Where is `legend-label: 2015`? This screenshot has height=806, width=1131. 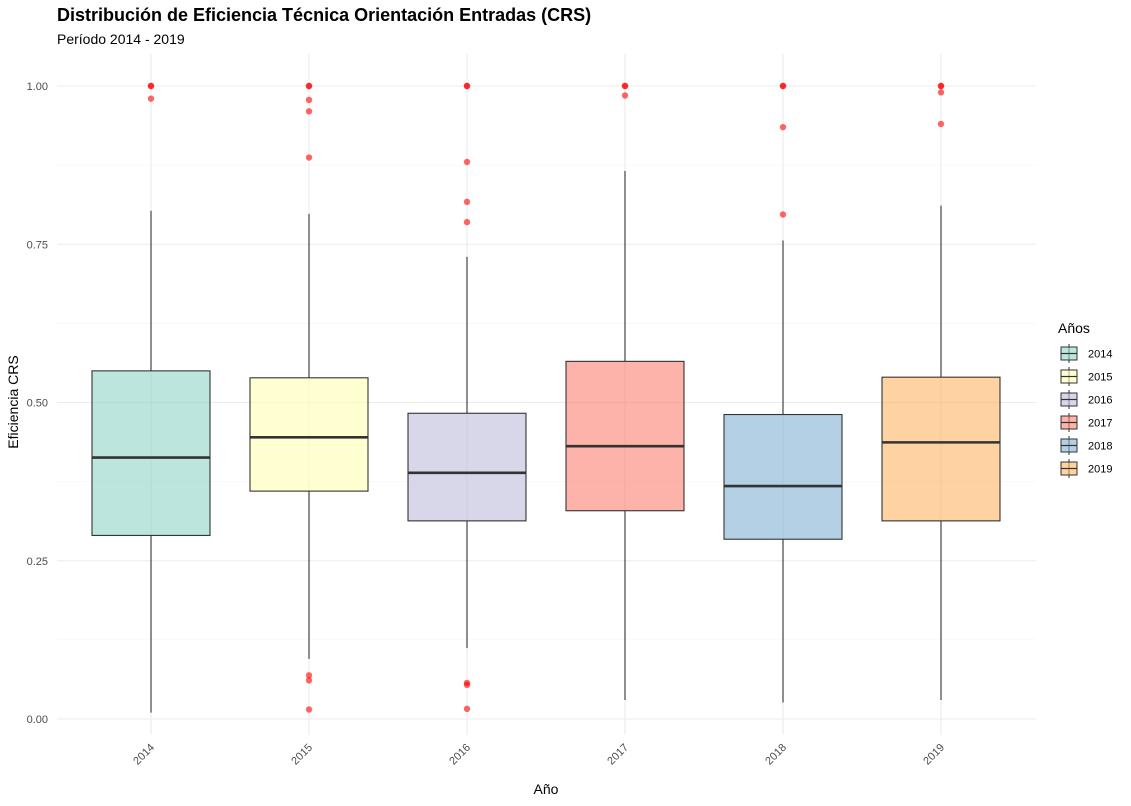 legend-label: 2015 is located at coordinates (1100, 378).